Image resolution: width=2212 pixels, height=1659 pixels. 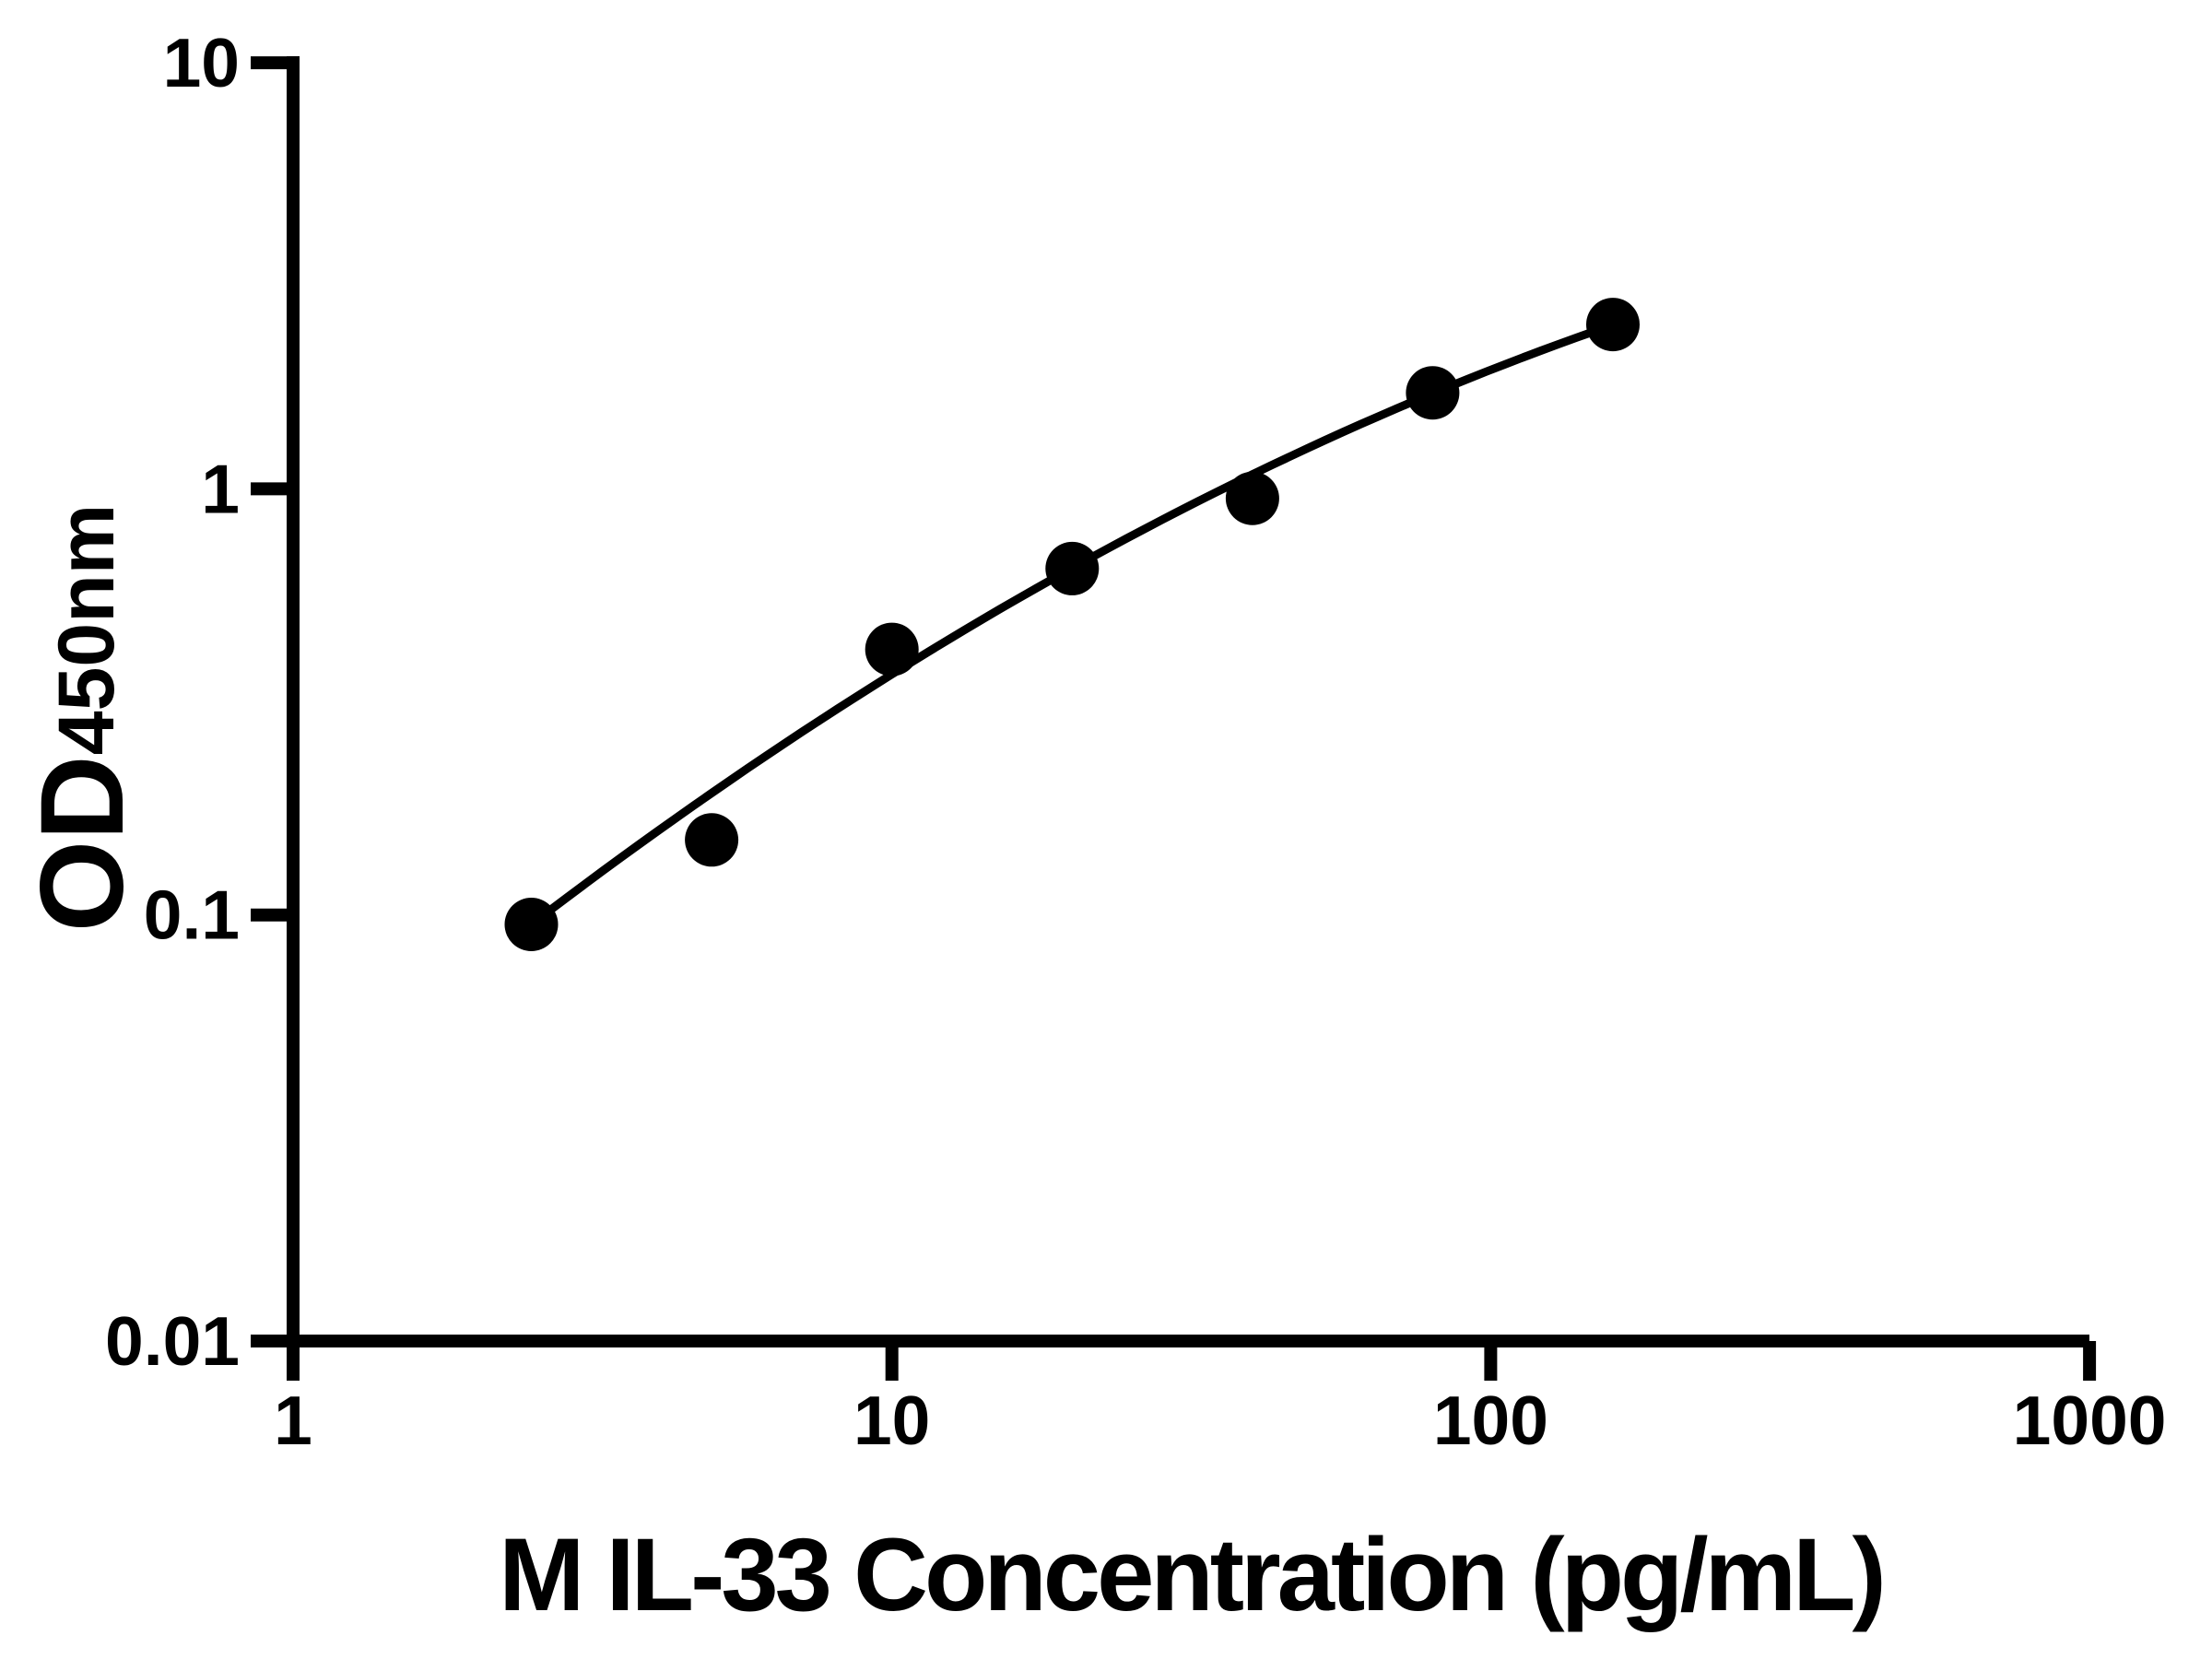 What do you see at coordinates (86, 630) in the screenshot?
I see `y-axis-title-subscript: 450nm` at bounding box center [86, 630].